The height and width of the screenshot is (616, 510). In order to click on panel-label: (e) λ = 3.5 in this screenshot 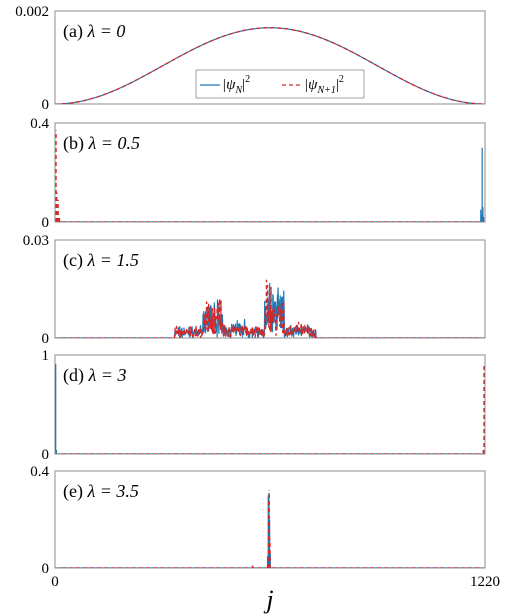, I will do `click(101, 491)`.